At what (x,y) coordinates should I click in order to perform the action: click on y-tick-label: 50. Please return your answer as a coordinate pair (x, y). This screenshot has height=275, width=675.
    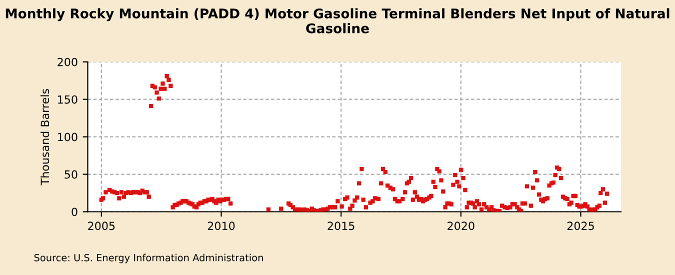
    Looking at the image, I should click on (71, 174).